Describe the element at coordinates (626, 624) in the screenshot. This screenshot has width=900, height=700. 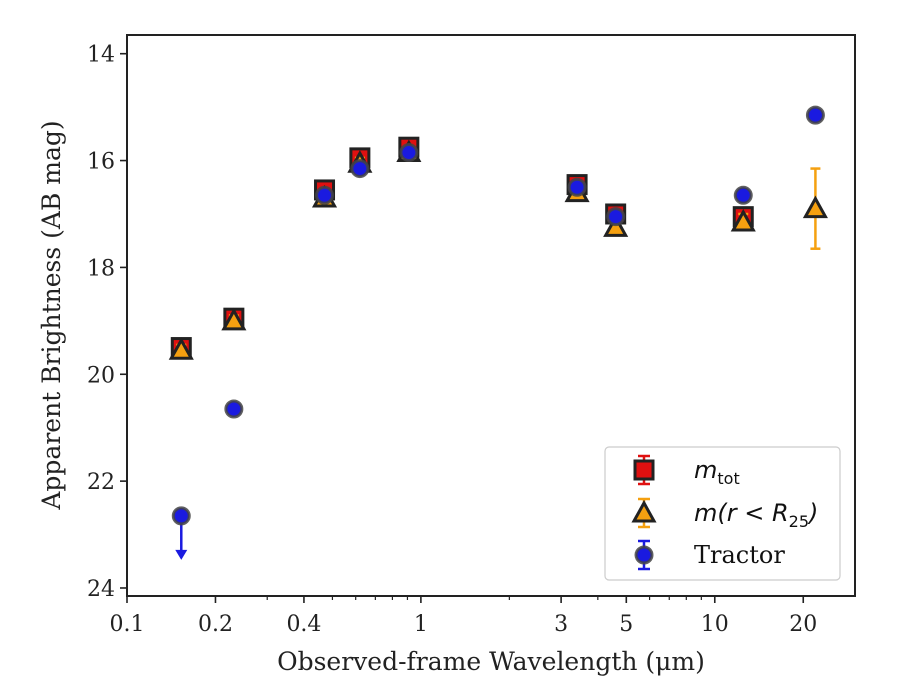
I see `x-tick-label: 5` at that location.